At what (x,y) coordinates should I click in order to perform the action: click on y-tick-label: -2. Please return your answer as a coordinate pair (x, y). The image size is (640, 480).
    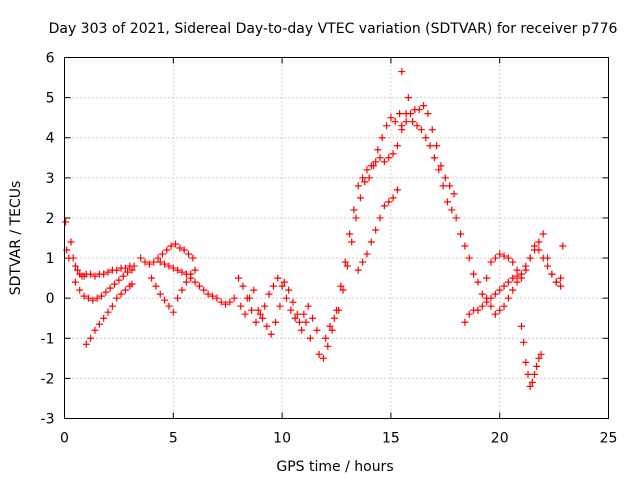
    Looking at the image, I should click on (48, 379).